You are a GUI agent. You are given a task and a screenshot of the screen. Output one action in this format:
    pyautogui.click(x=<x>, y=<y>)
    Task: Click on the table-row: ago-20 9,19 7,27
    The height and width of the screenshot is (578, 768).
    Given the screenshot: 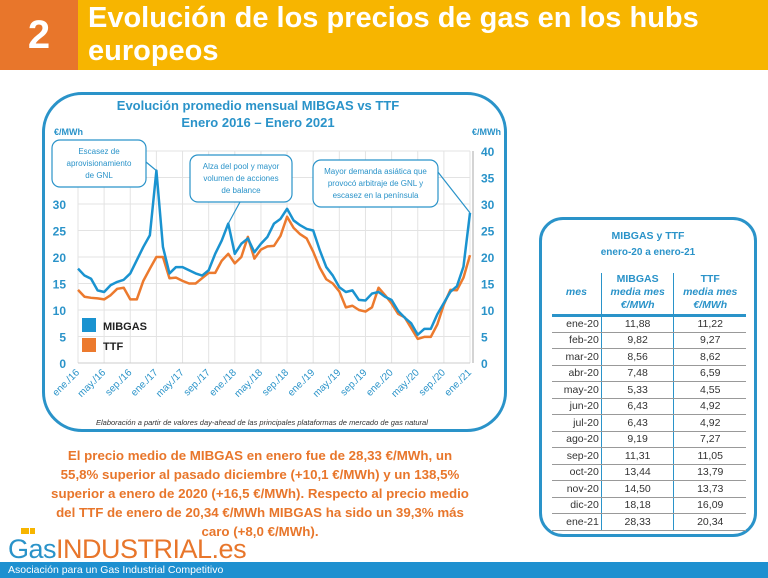 What is the action you would take?
    pyautogui.click(x=649, y=439)
    